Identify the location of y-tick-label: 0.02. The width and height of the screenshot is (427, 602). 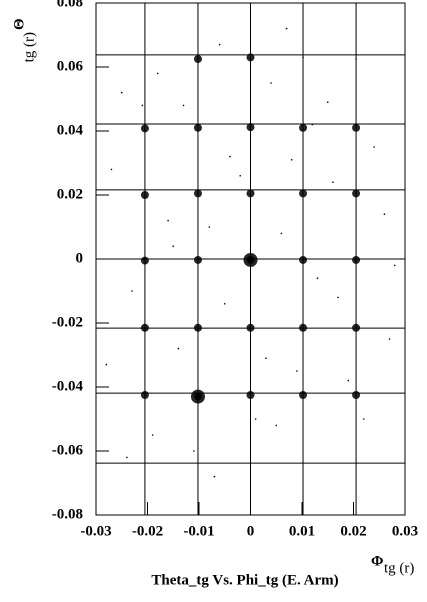
(70, 194).